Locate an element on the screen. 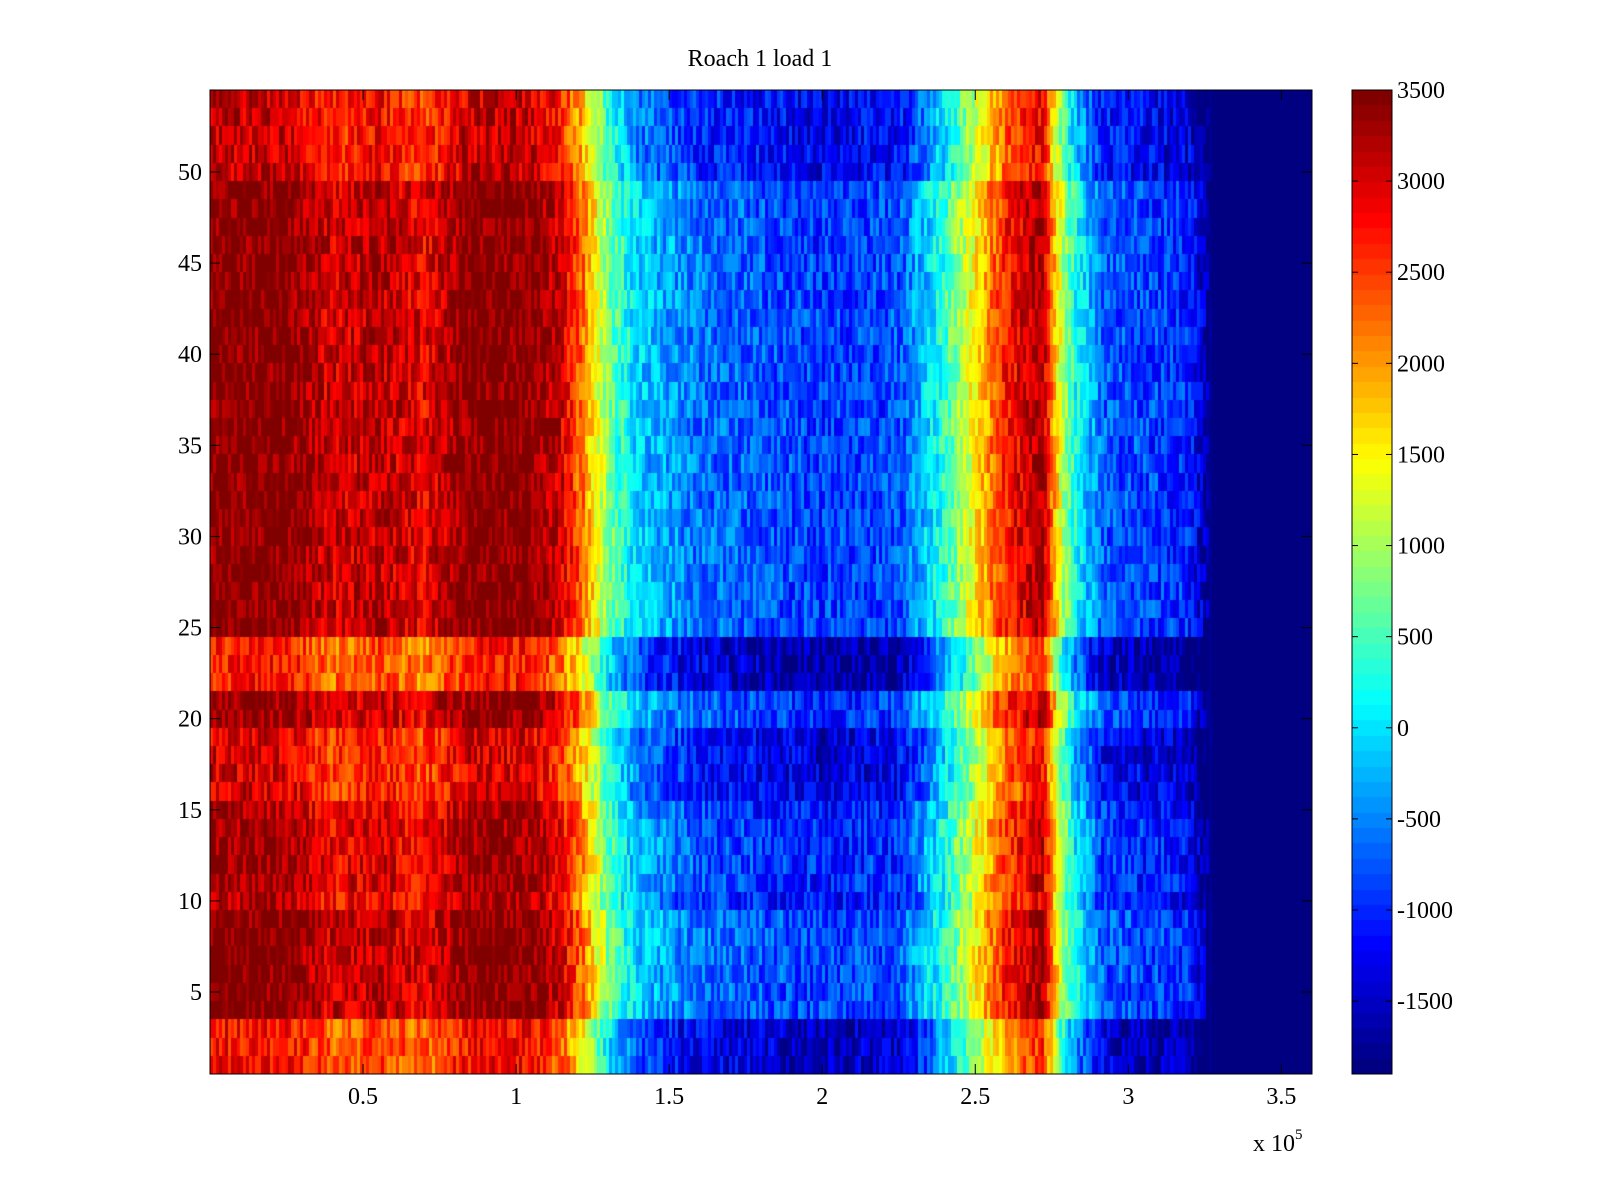 The image size is (1600, 1200). y-tick-label: 40 is located at coordinates (190, 355).